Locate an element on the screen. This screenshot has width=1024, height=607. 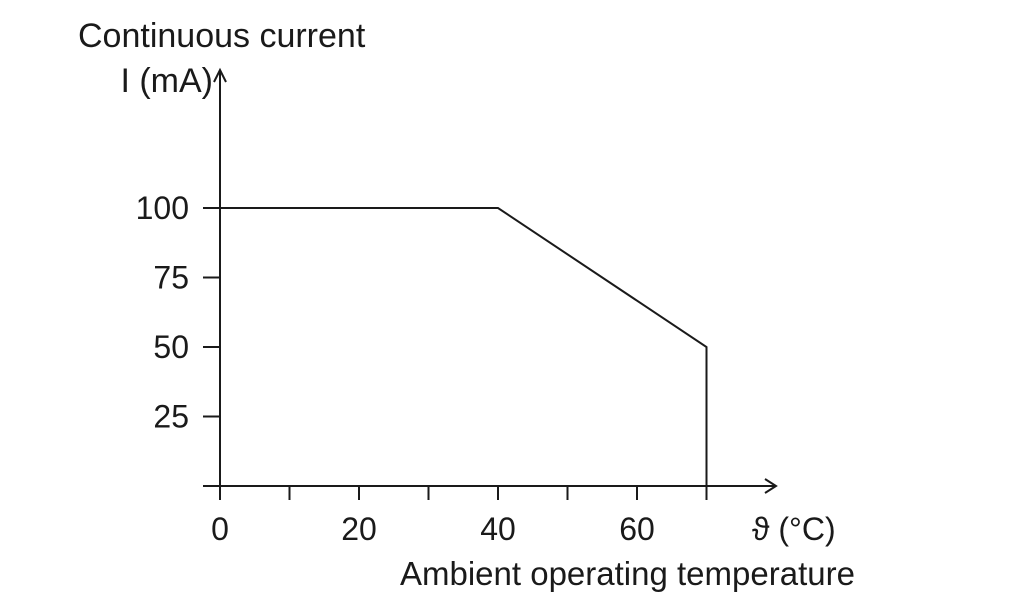
y-axis-unit-label: I (mA) is located at coordinates (166, 81).